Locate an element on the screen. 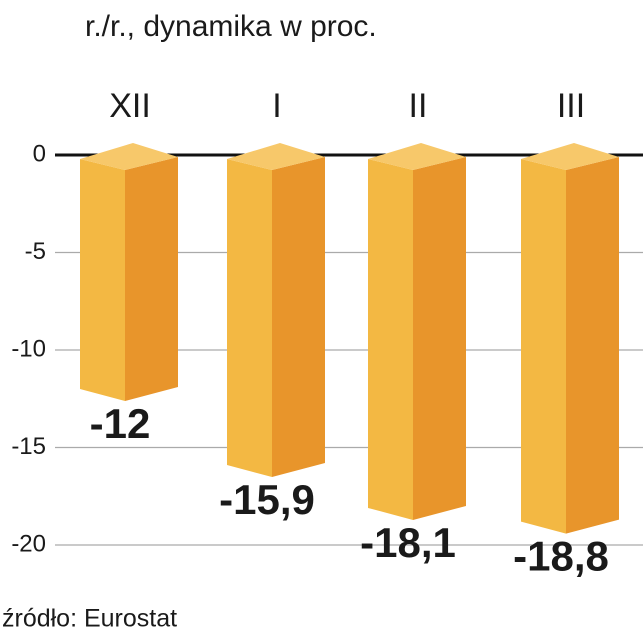 The width and height of the screenshot is (643, 640). x-tick-label: I is located at coordinates (276, 106).